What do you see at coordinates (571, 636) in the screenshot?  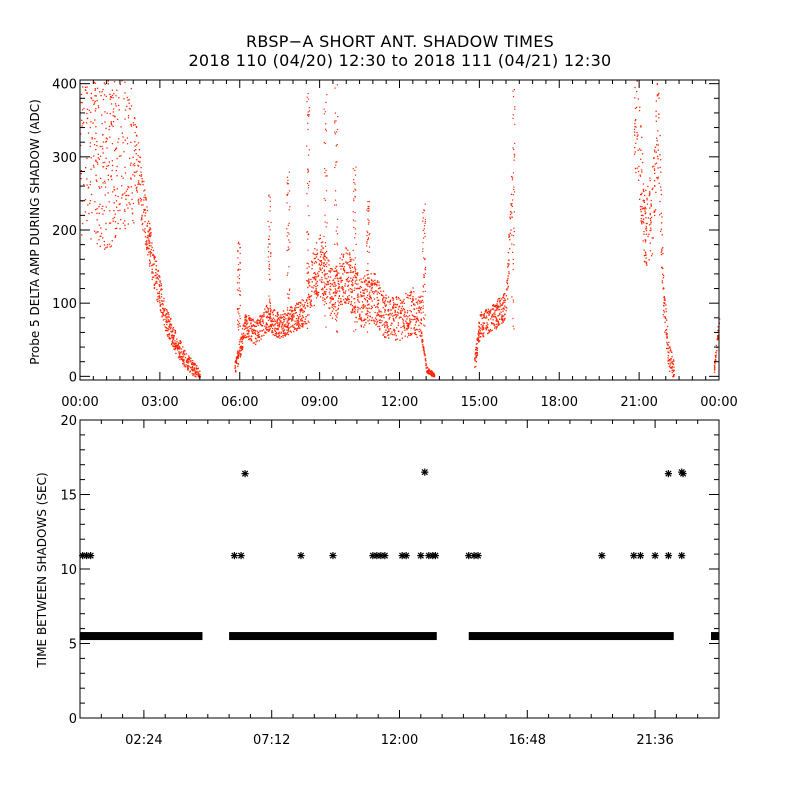 I see `interval-baseline-band` at bounding box center [571, 636].